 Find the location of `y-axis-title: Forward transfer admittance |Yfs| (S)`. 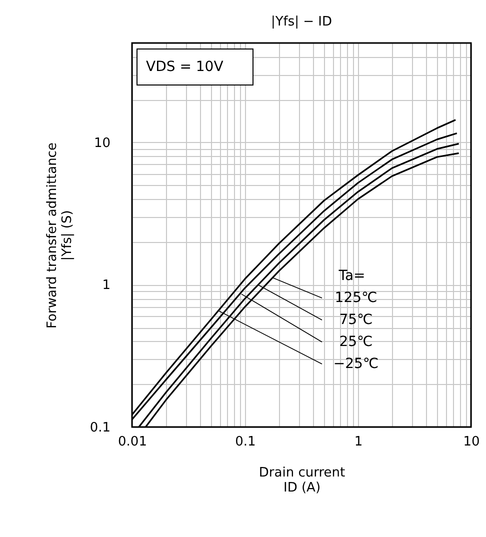

y-axis-title: Forward transfer admittance |Yfs| (S) is located at coordinates (59, 235).